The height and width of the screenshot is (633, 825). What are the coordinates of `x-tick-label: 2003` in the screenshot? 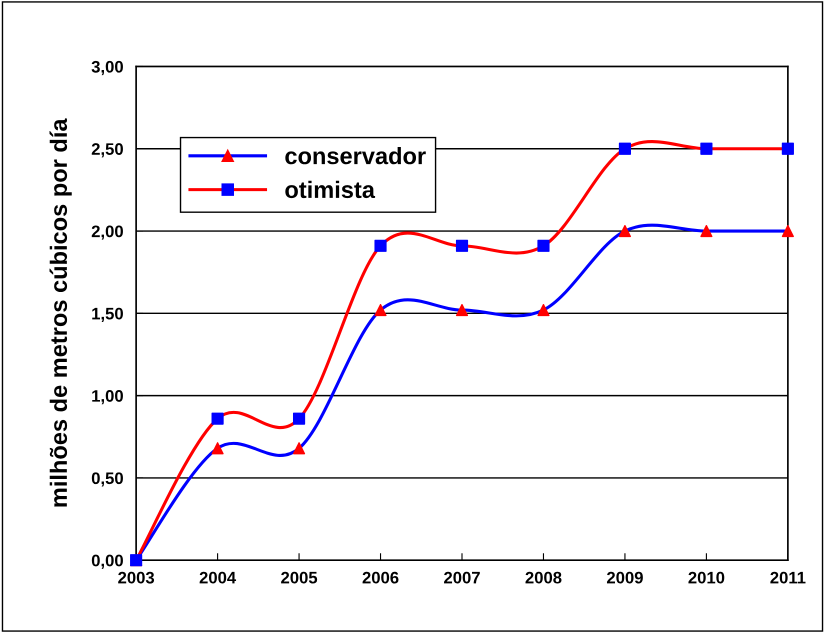 It's located at (136, 578).